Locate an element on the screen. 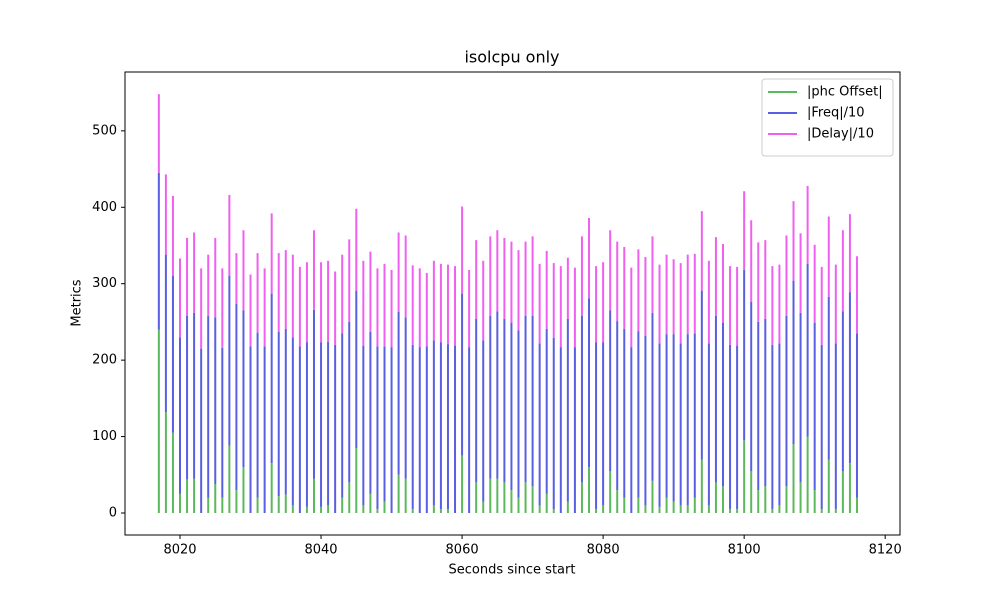  x-tick-label: 8040 is located at coordinates (320, 550).